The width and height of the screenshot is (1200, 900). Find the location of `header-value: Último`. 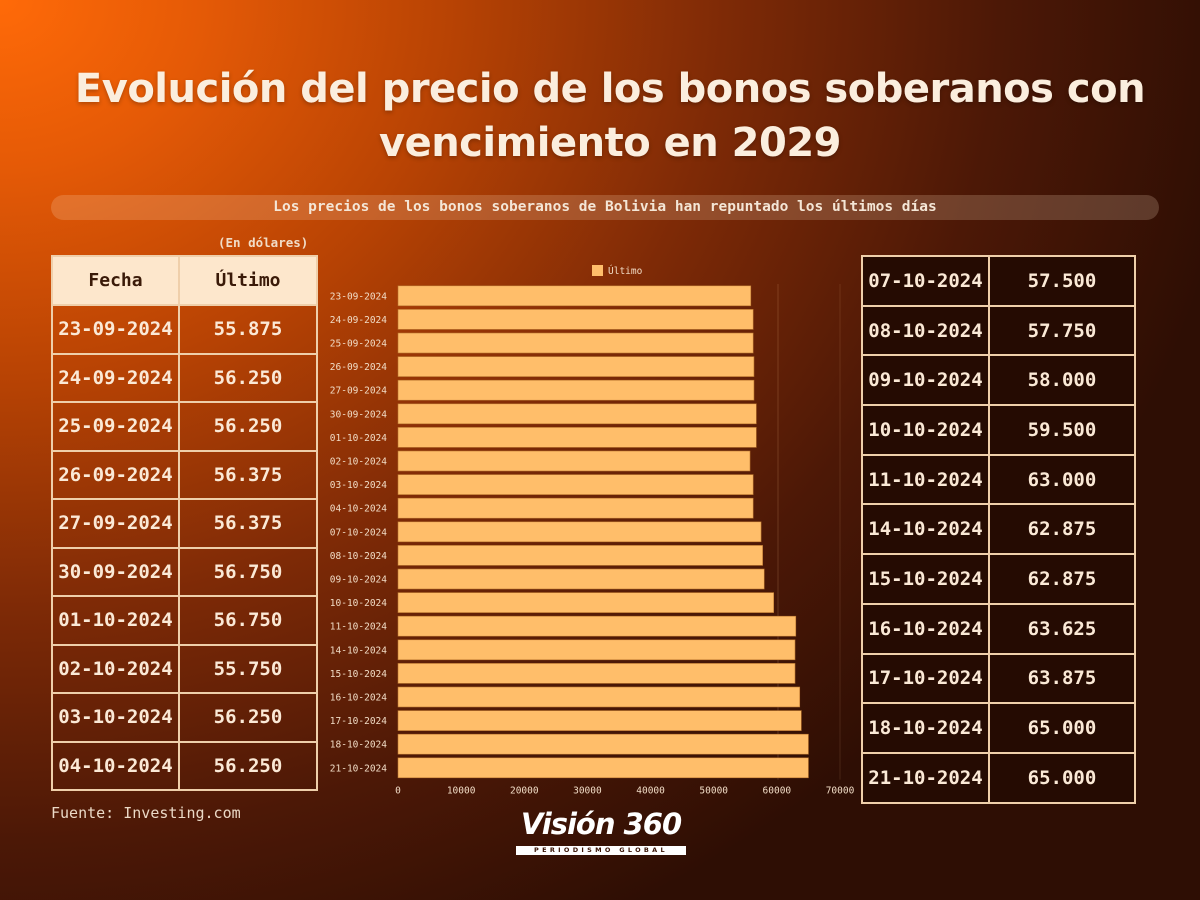

header-value: Último is located at coordinates (248, 280).